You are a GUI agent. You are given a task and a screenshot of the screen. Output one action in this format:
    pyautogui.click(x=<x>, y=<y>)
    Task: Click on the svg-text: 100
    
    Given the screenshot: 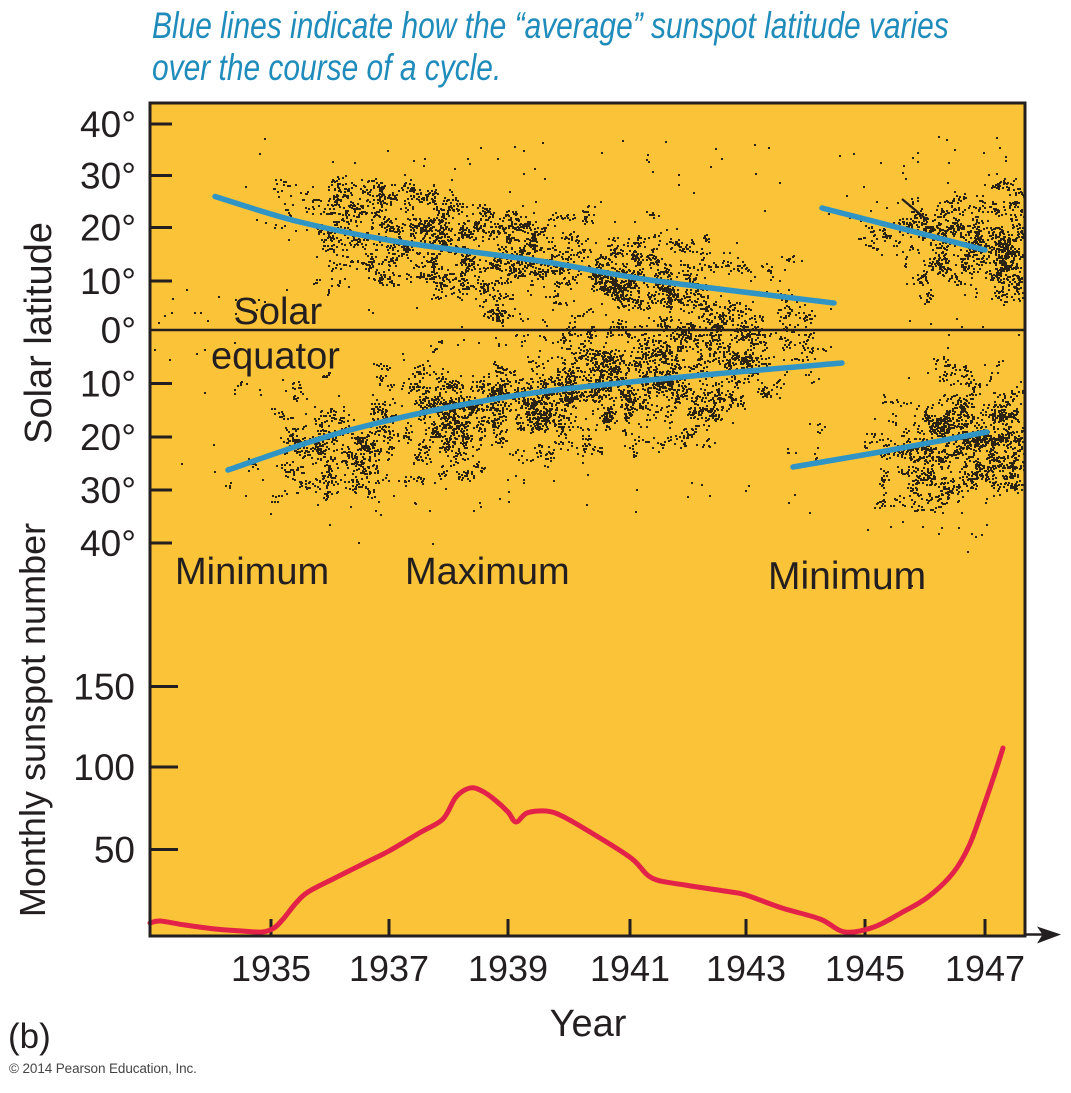 What is the action you would take?
    pyautogui.click(x=104, y=767)
    